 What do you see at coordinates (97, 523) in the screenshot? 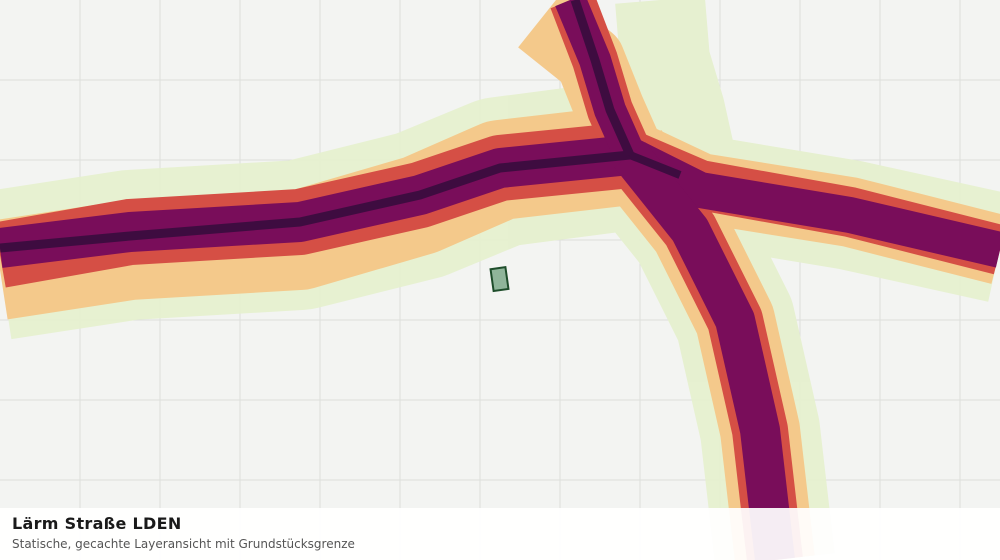
I see `layer-title: Lärm Straße LDEN` at bounding box center [97, 523].